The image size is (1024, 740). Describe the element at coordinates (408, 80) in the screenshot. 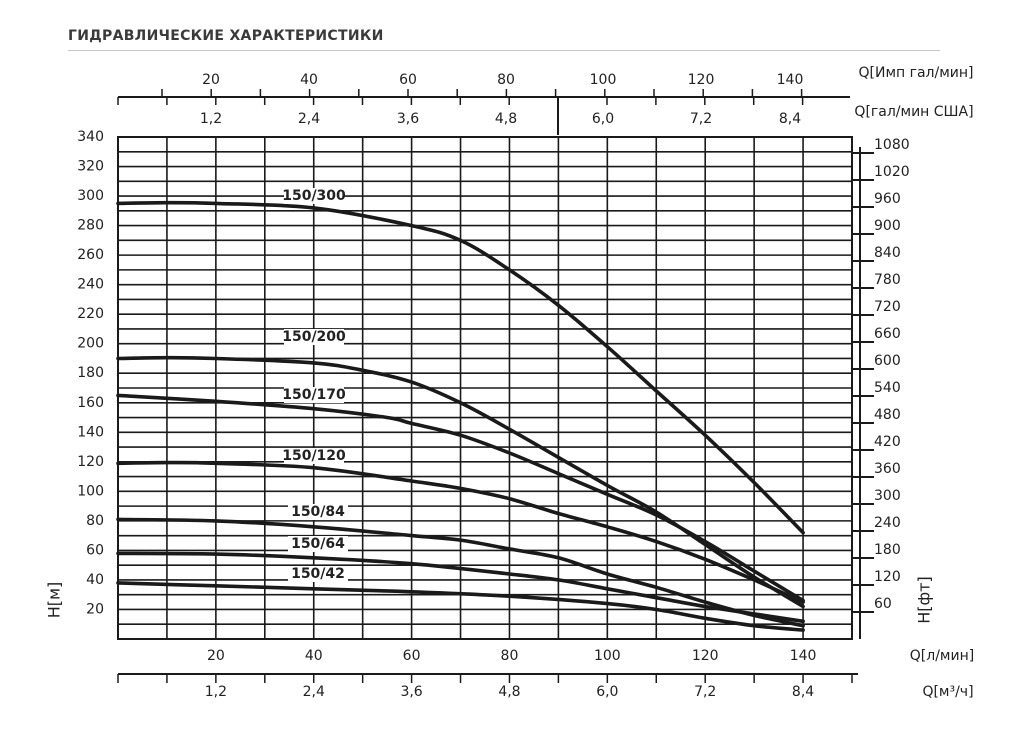

I see `top-axis1-tick-label: 60` at that location.